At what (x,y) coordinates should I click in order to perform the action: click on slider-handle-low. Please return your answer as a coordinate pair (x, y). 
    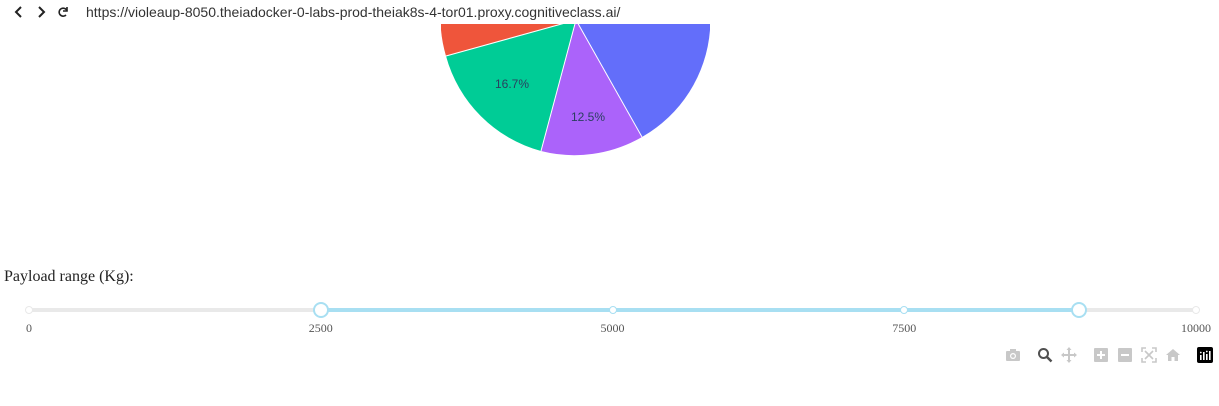
    Looking at the image, I should click on (320, 310).